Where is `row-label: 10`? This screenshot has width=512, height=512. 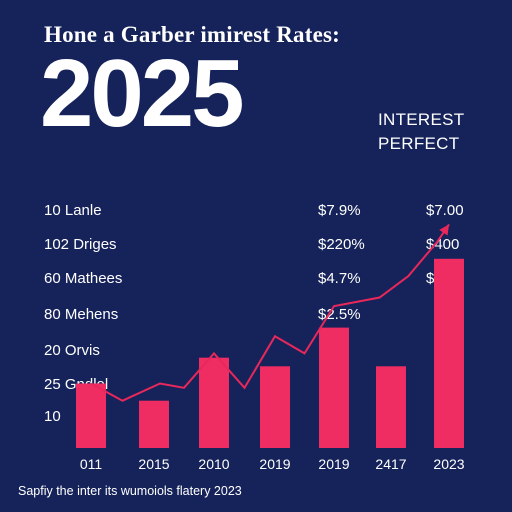 row-label: 10 is located at coordinates (52, 416).